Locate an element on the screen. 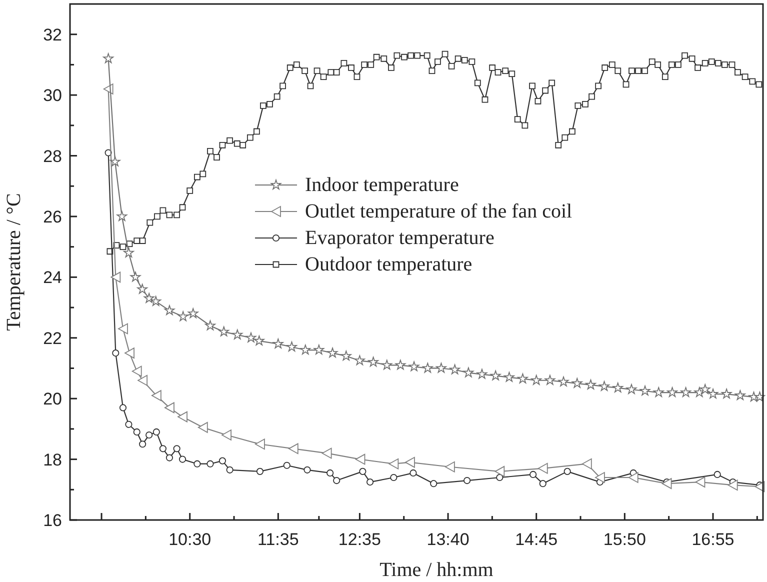  y-tick-label: 22 is located at coordinates (52, 338).